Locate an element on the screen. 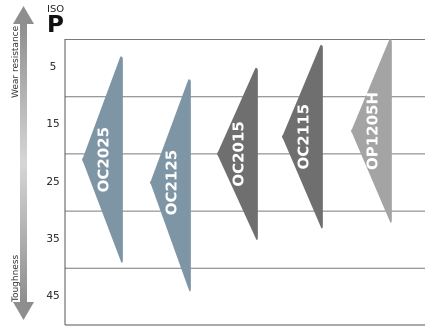 The image size is (425, 327). grade-label: OC2125 is located at coordinates (172, 183).